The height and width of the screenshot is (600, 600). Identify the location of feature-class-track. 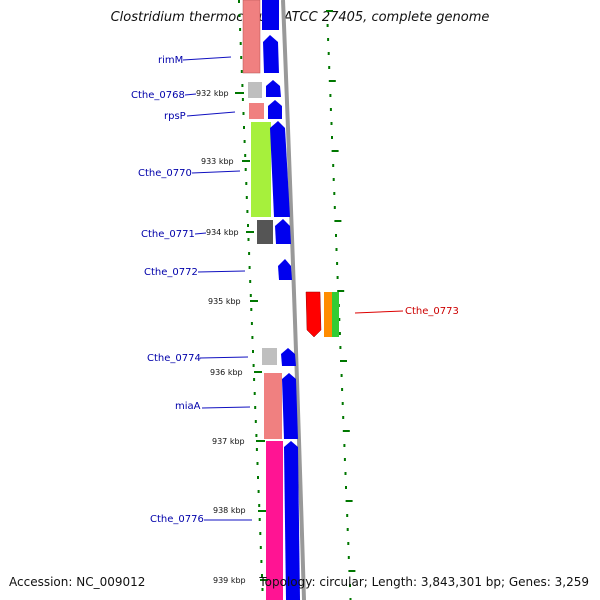
(262, 300).